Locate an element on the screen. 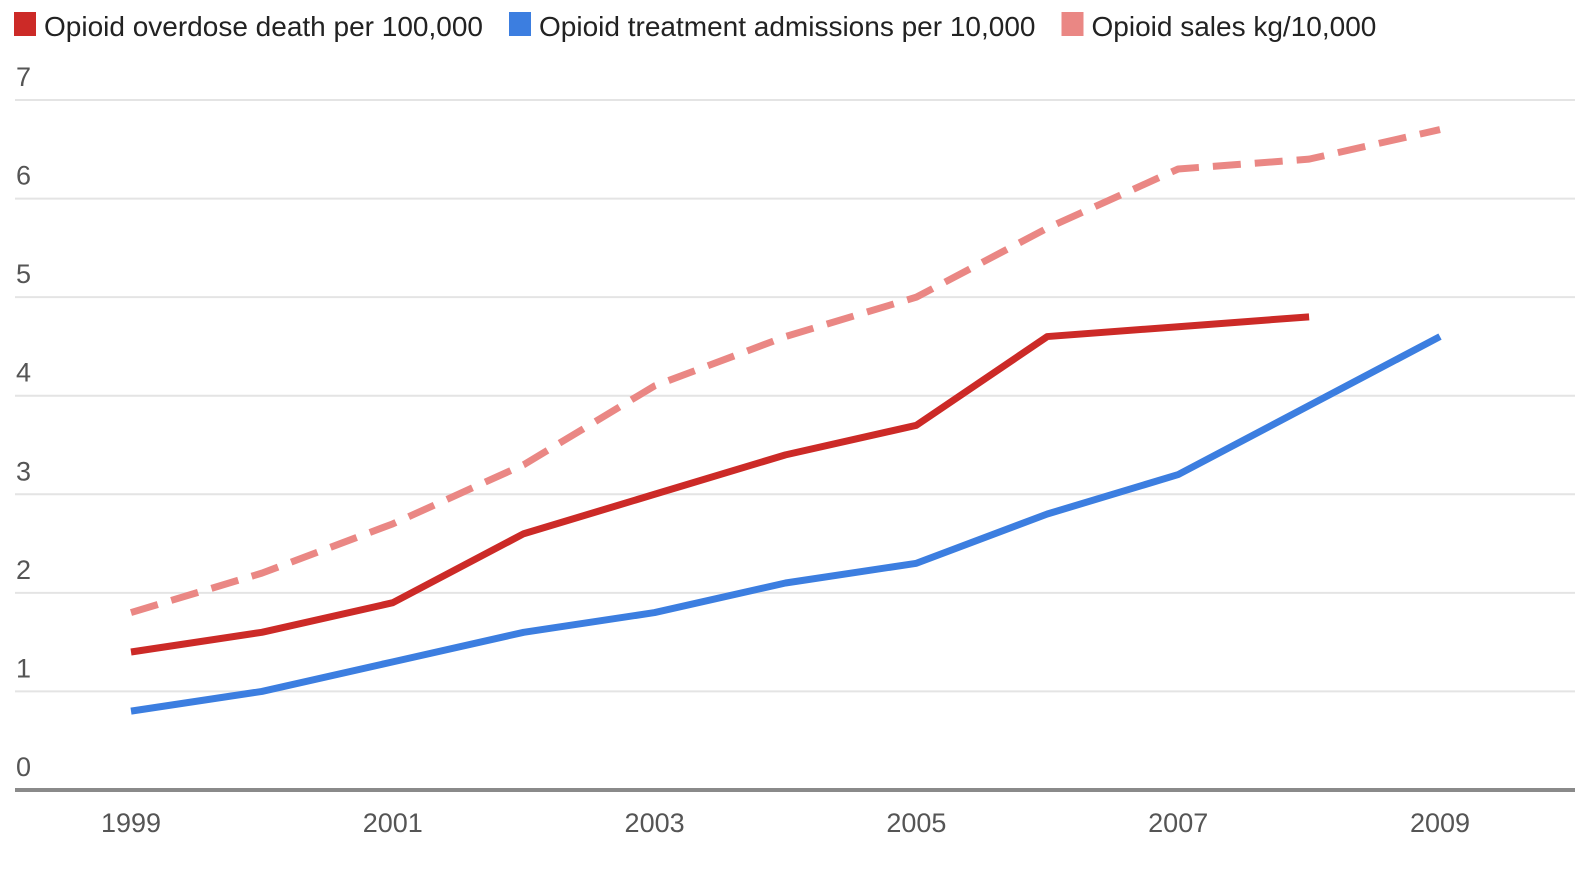  y-axis-ticks: 0 1 2 3 4 5 6 7 is located at coordinates (23, 422).